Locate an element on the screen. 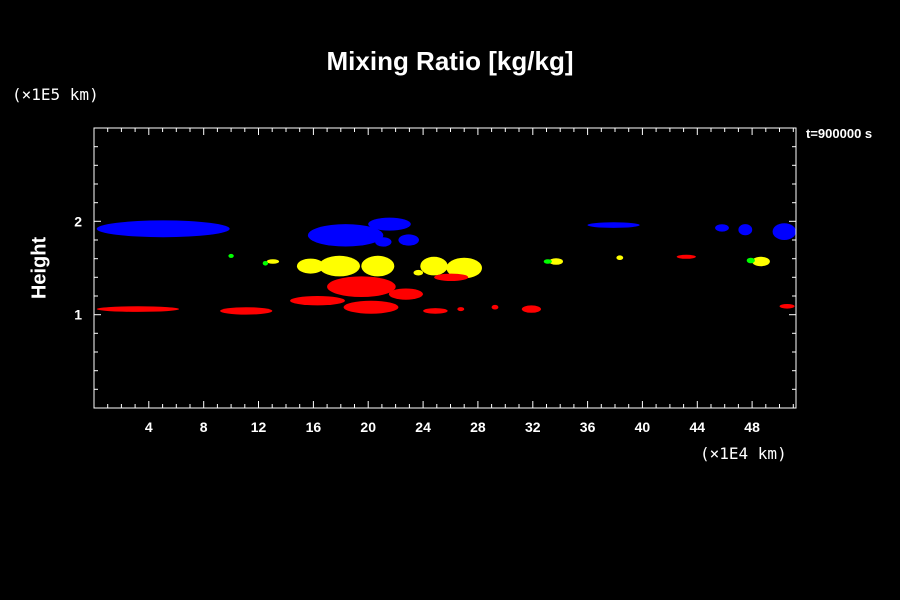 The image size is (900, 600). x-tick-label: 12 is located at coordinates (259, 427).